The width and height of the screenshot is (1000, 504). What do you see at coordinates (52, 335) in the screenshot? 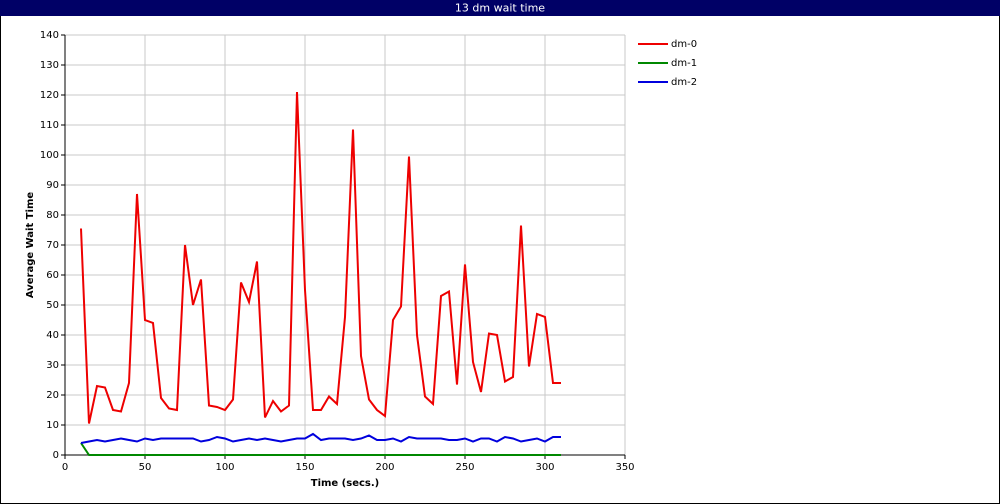
I see `y-tick-label: 40` at bounding box center [52, 335].